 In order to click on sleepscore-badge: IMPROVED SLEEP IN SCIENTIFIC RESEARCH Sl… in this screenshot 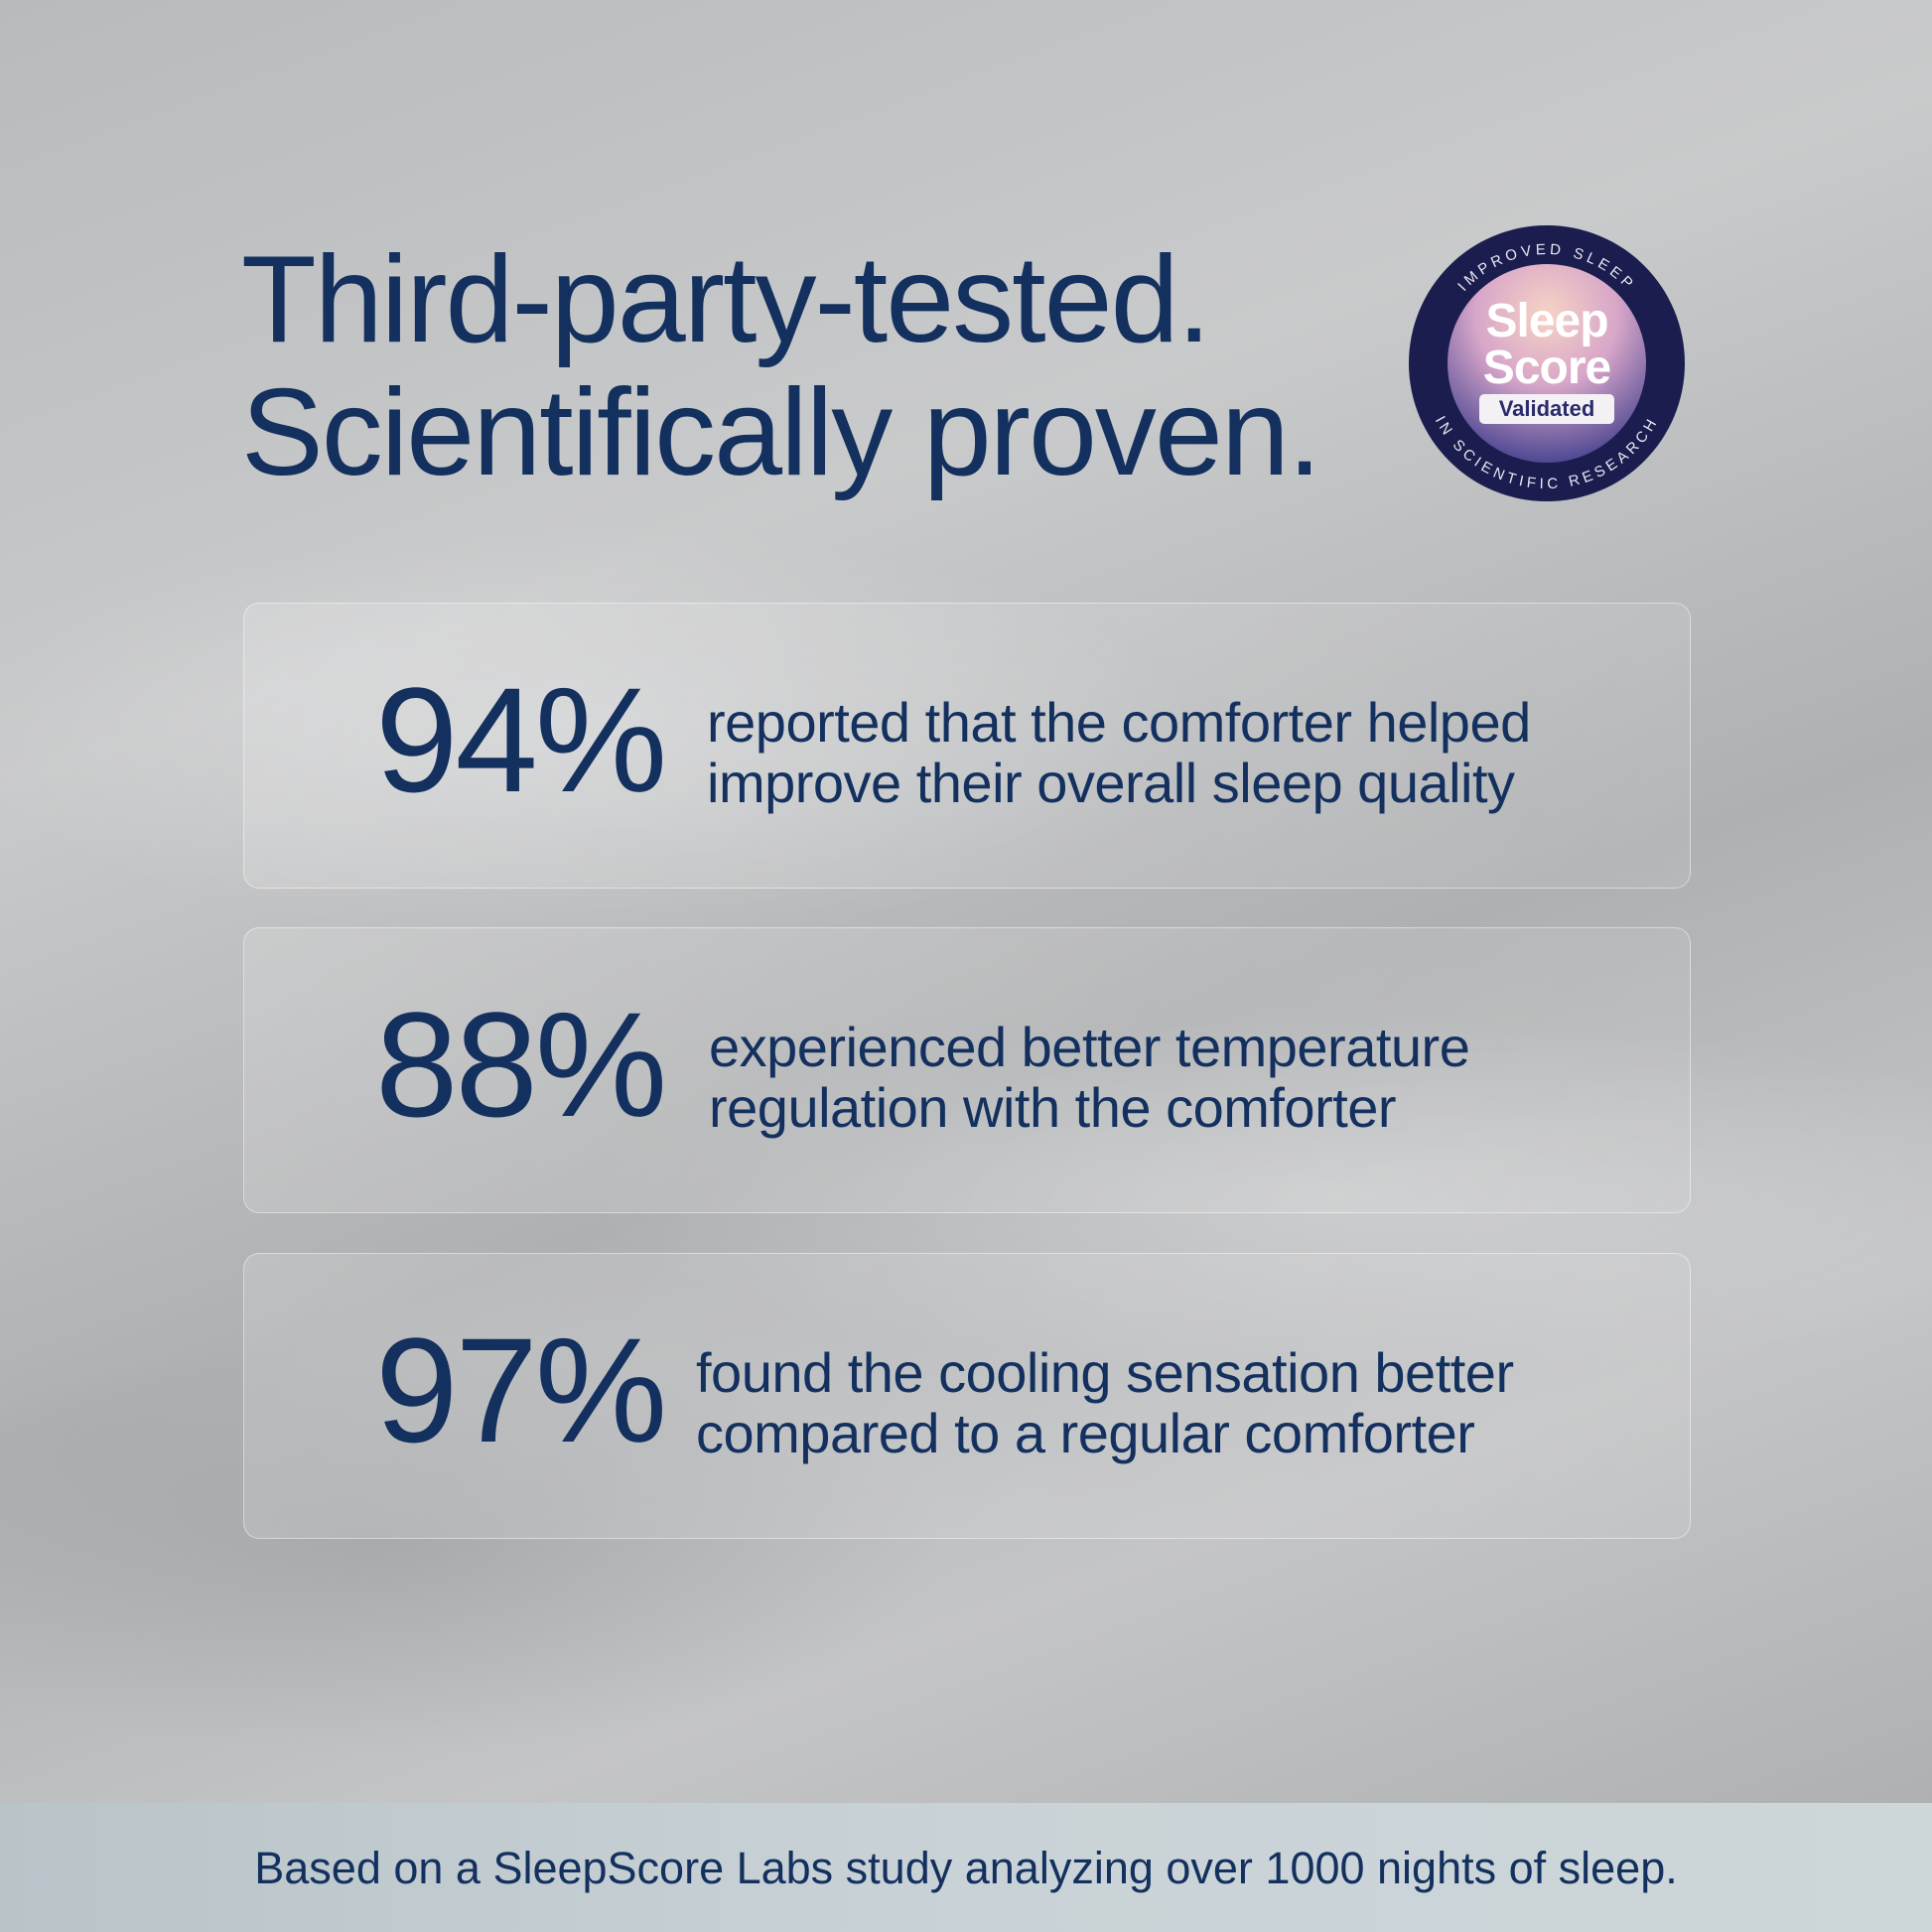, I will do `click(1547, 363)`.